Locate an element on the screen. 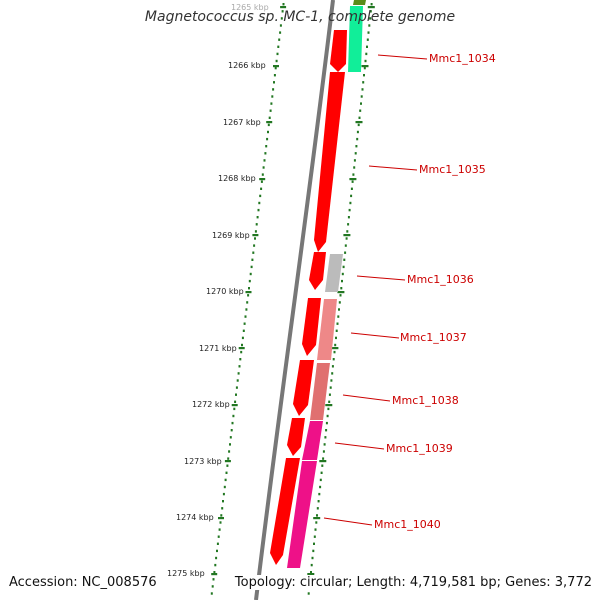  axis-label-1275: 1275 kbp is located at coordinates (186, 573).